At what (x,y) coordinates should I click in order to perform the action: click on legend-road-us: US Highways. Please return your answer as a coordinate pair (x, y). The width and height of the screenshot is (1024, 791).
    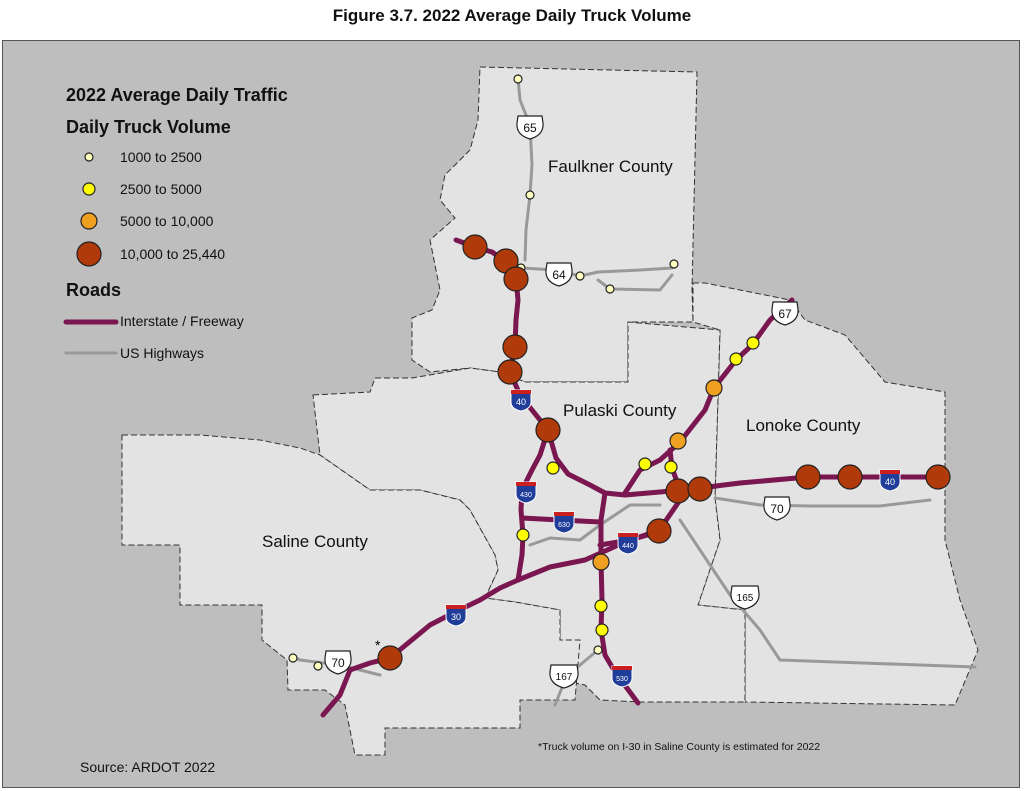
    Looking at the image, I should click on (162, 353).